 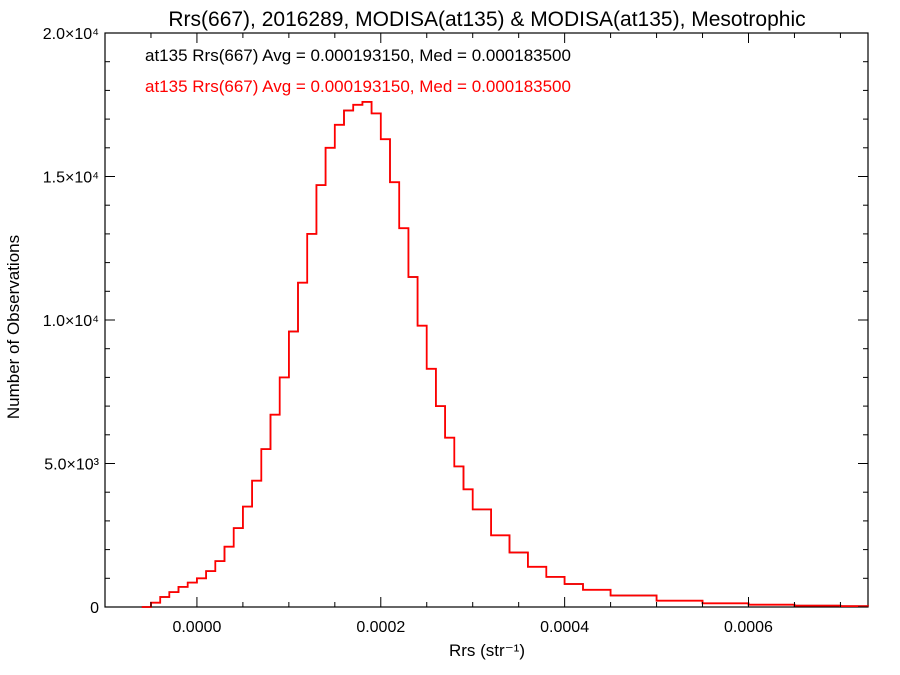 I want to click on x-tick-label: 0.0006, so click(x=748, y=627).